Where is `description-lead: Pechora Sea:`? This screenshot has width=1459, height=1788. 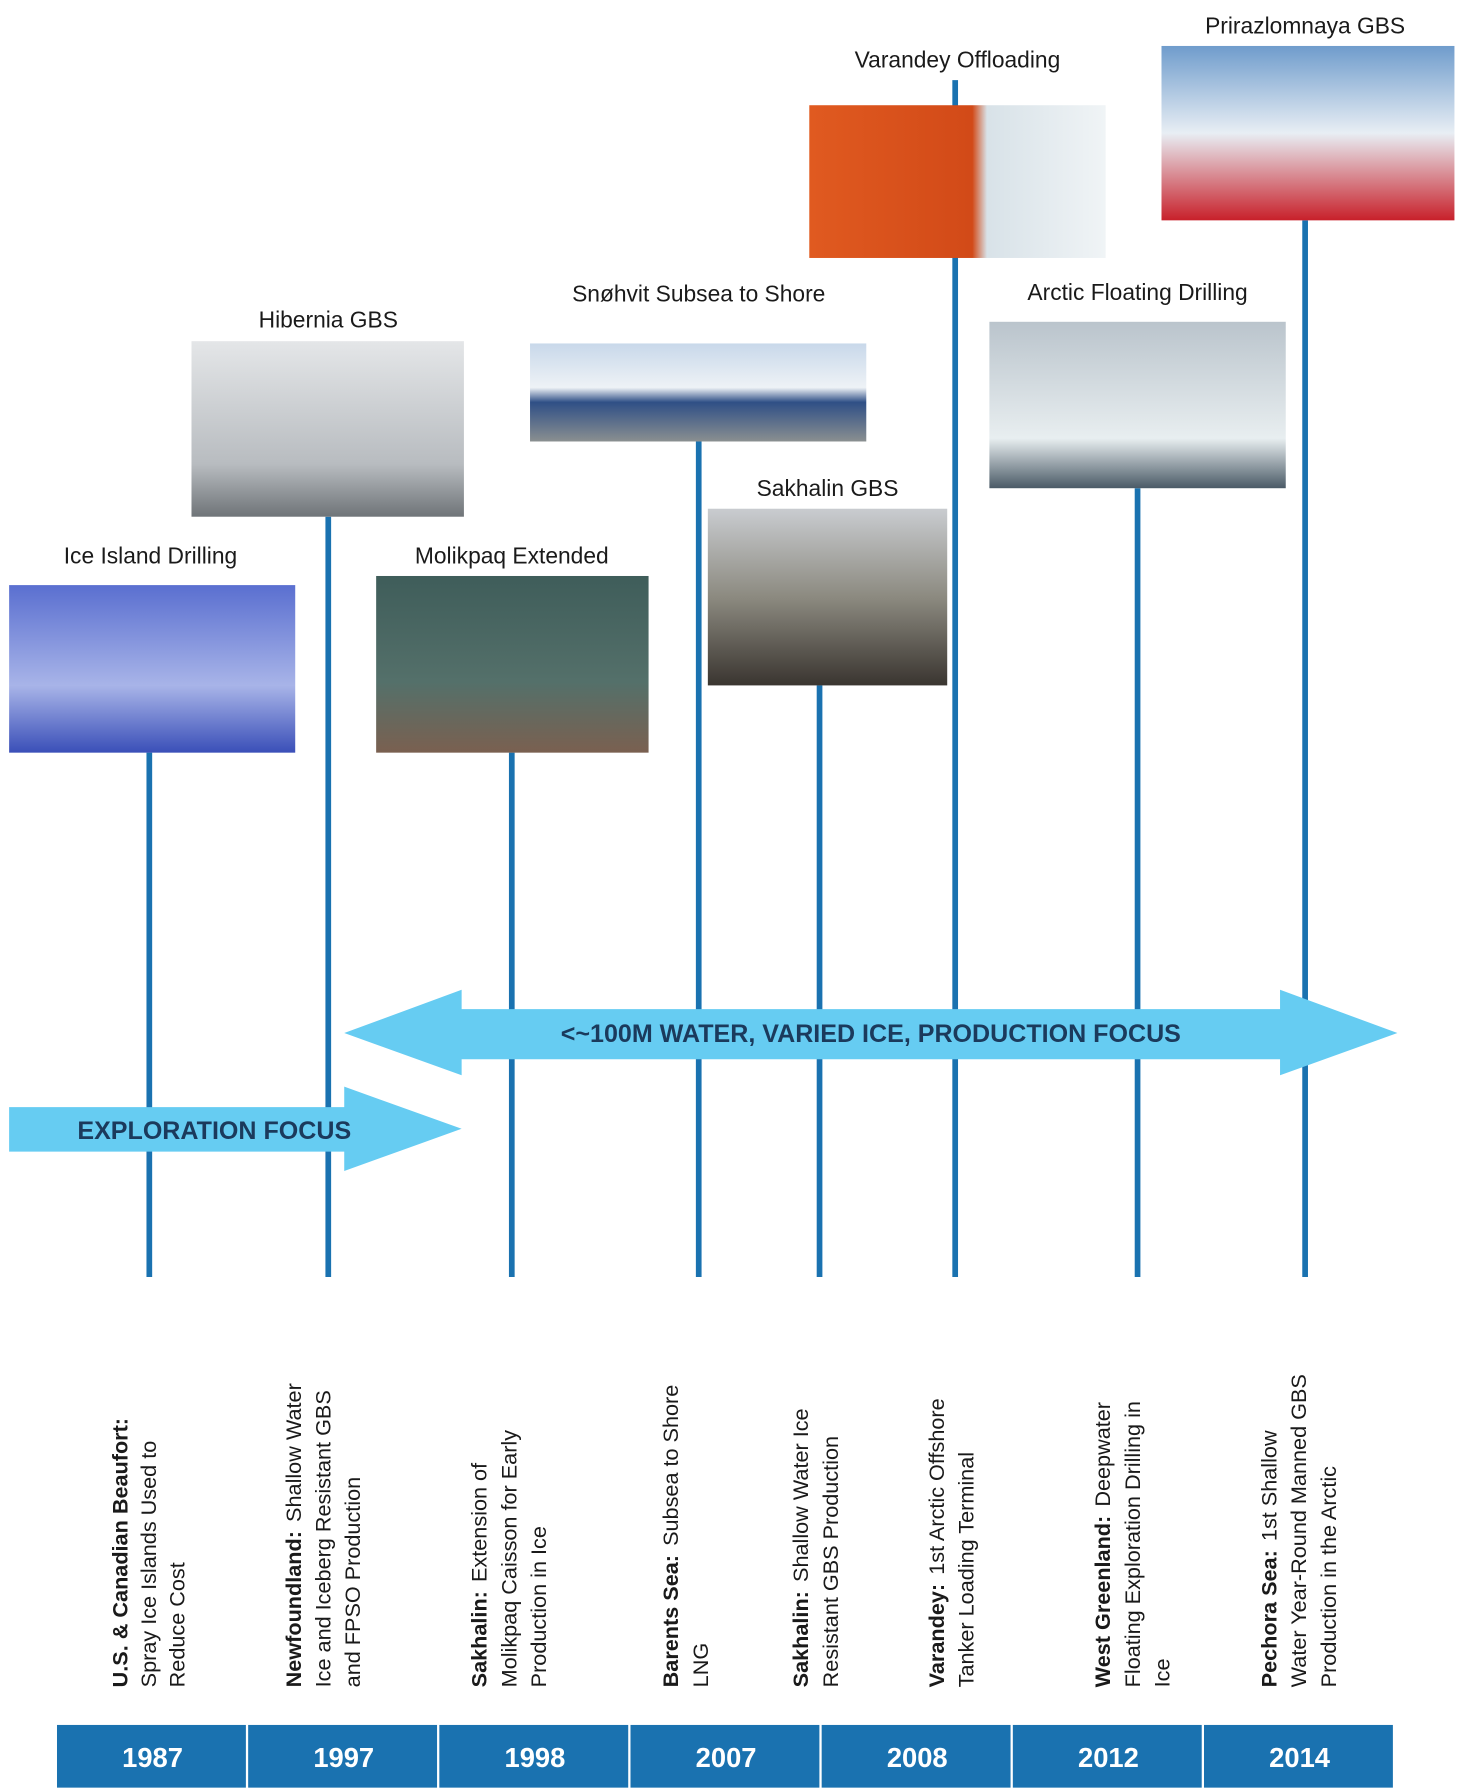
description-lead: Pechora Sea: is located at coordinates (1269, 1618).